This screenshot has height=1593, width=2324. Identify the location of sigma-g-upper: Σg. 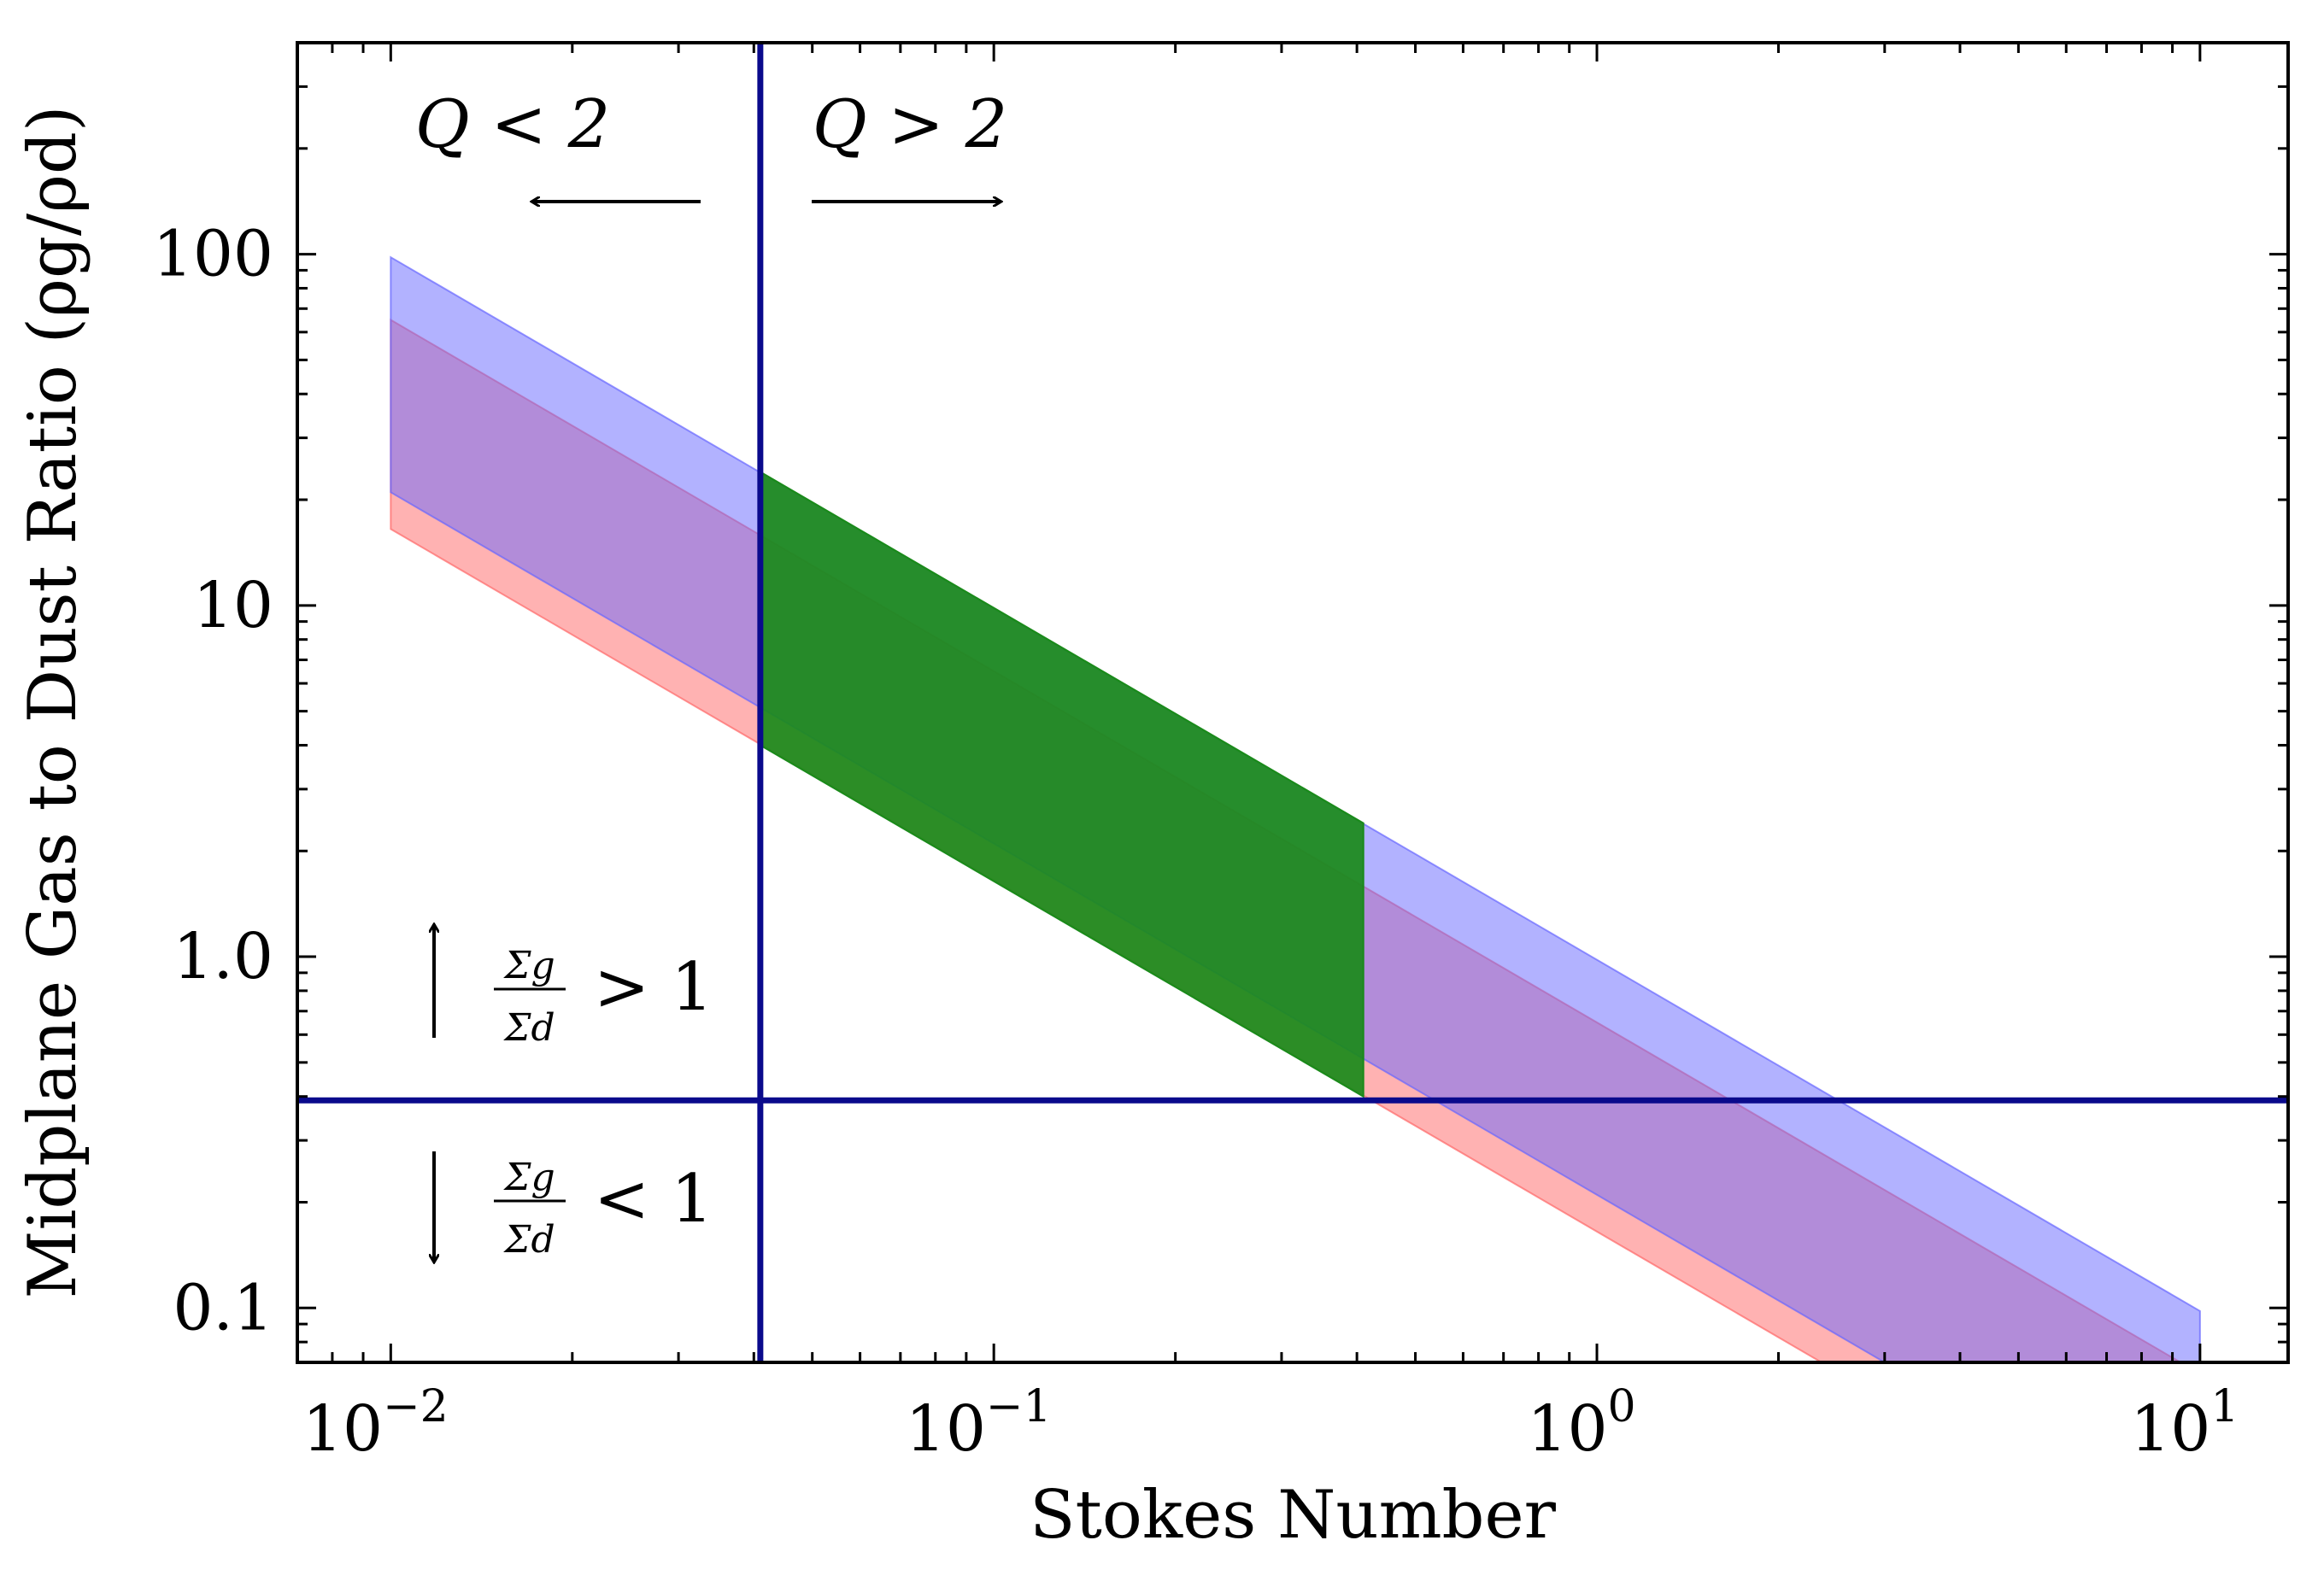
(528, 965).